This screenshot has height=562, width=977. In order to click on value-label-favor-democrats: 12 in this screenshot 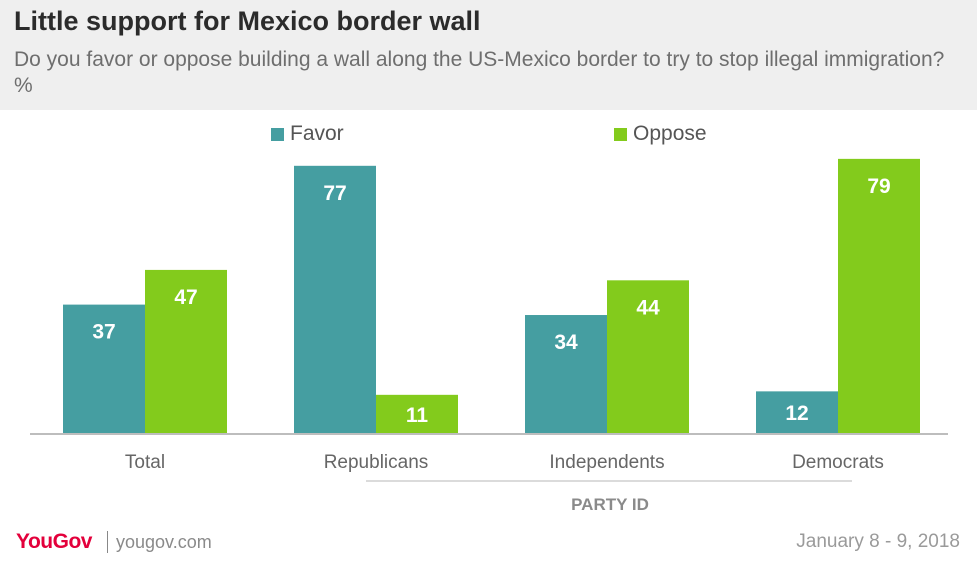, I will do `click(796, 413)`.